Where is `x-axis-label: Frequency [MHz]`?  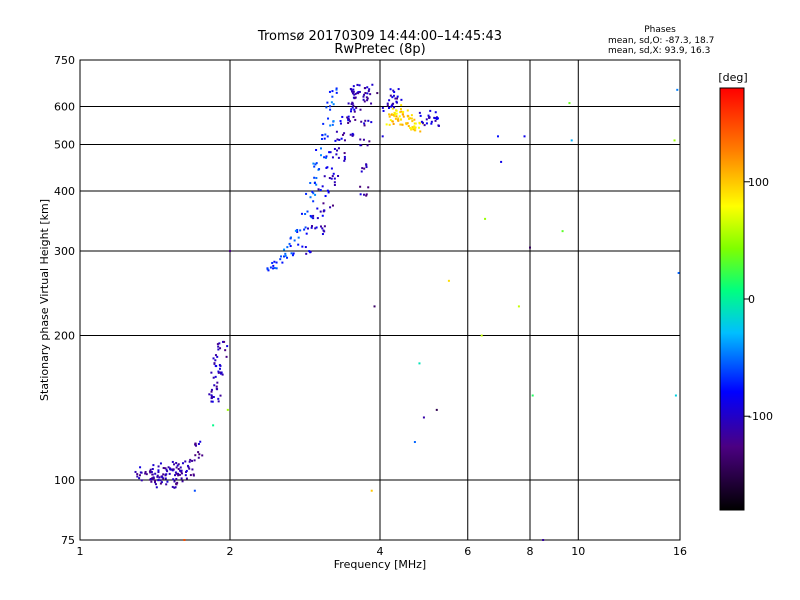
x-axis-label: Frequency [MHz] is located at coordinates (380, 564).